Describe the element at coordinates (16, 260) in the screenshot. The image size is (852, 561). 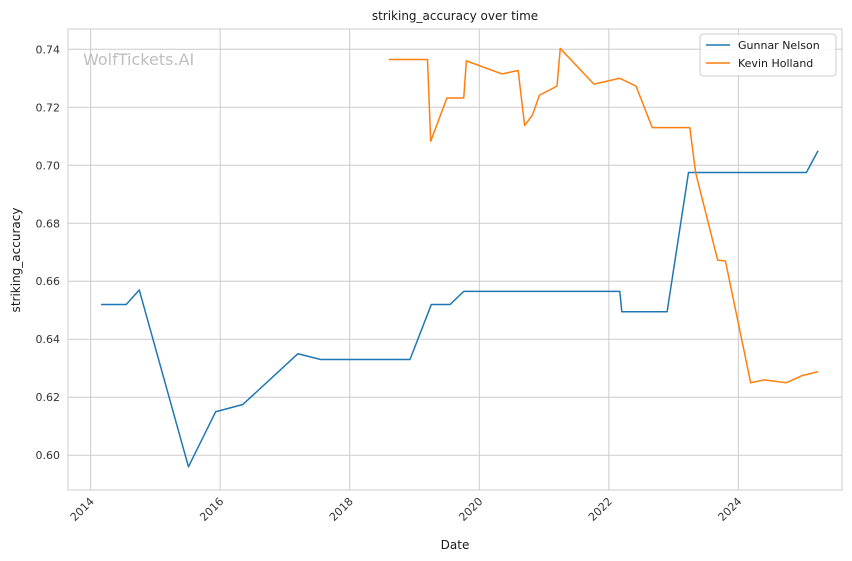
I see `y-axis-title: striking_accuracy` at that location.